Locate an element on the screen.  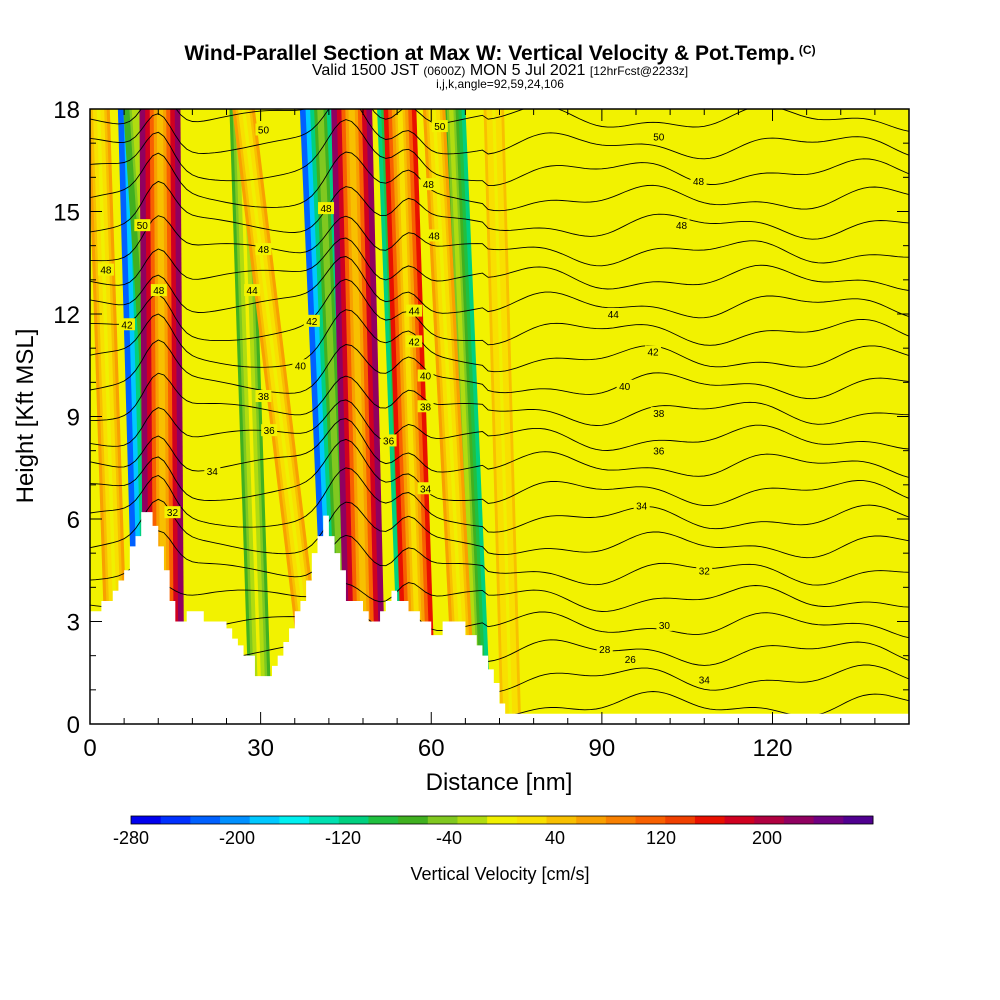
contour-label-text: 42 is located at coordinates (312, 322).